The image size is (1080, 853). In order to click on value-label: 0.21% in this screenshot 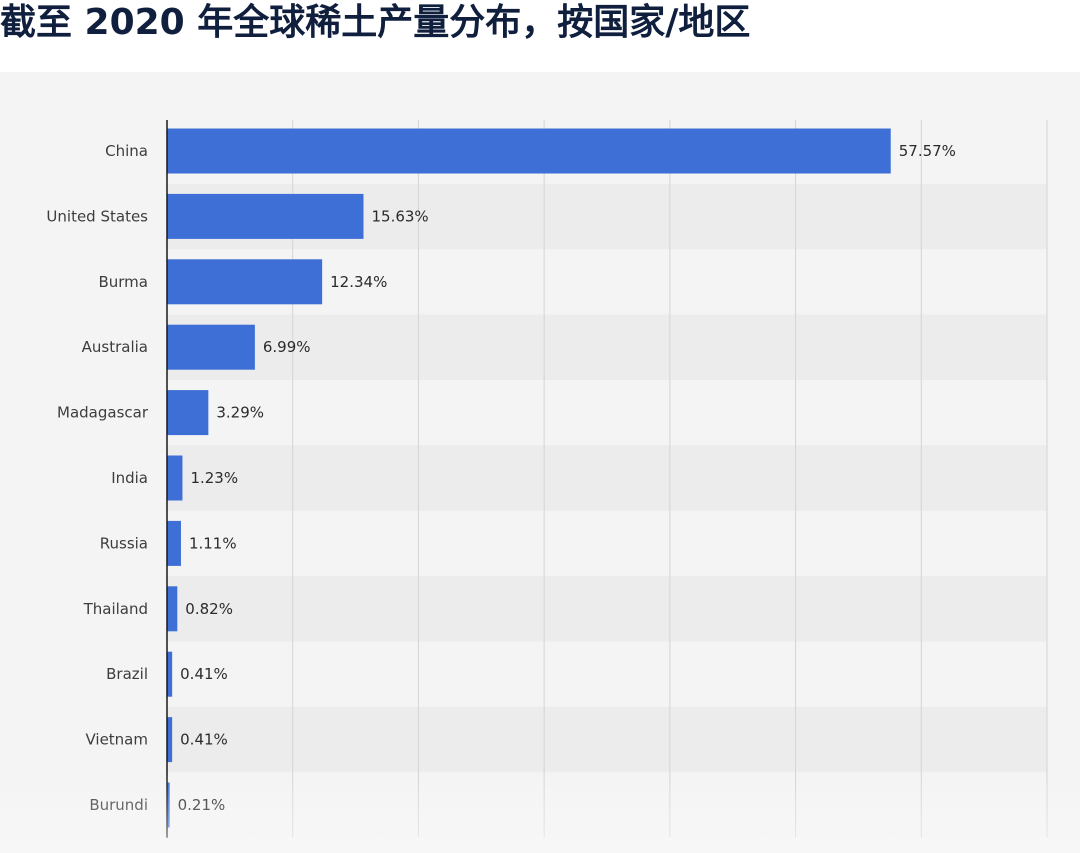, I will do `click(202, 805)`.